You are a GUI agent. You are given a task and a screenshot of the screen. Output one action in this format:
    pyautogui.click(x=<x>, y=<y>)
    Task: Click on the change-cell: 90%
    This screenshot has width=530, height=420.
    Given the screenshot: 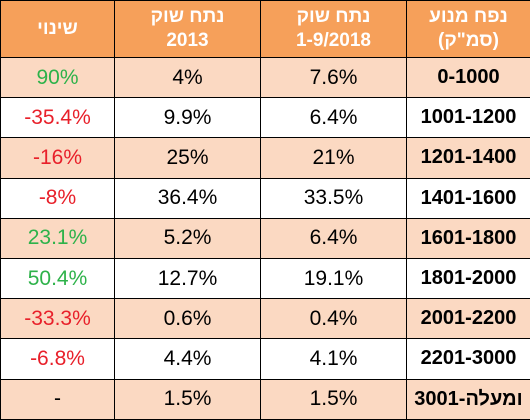 What is the action you would take?
    pyautogui.click(x=58, y=78)
    